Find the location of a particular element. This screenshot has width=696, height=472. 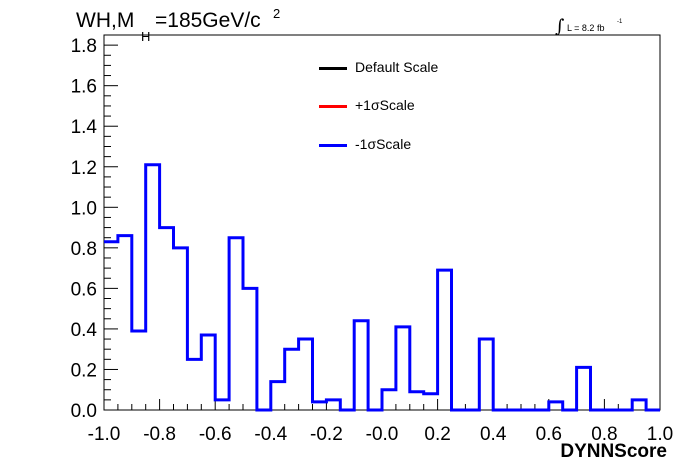

legend-line-minus is located at coordinates (333, 145).